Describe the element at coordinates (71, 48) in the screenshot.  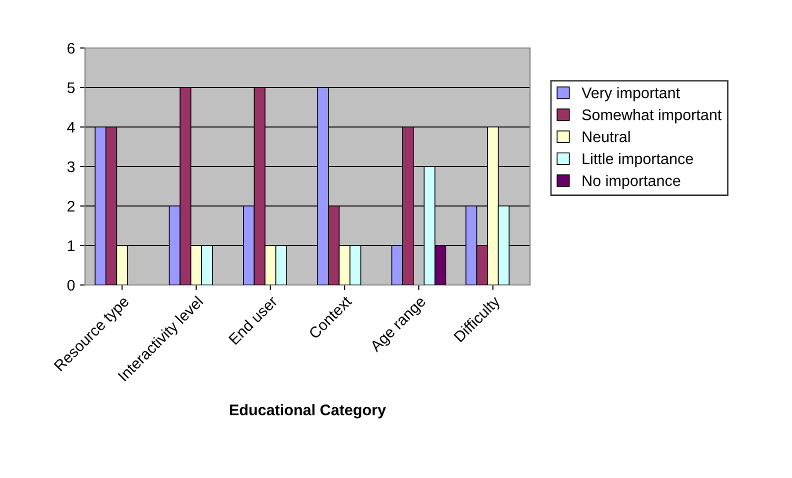
I see `y-tick-label: 6` at that location.